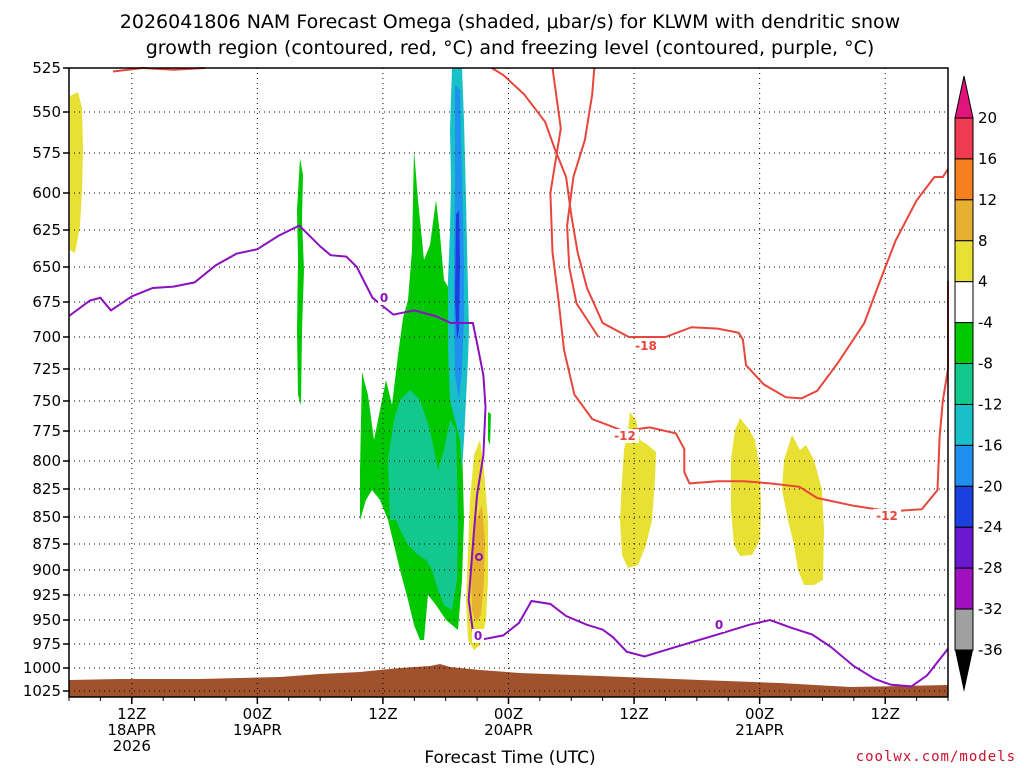  What do you see at coordinates (990, 609) in the screenshot?
I see `colorbar-label: -32` at bounding box center [990, 609].